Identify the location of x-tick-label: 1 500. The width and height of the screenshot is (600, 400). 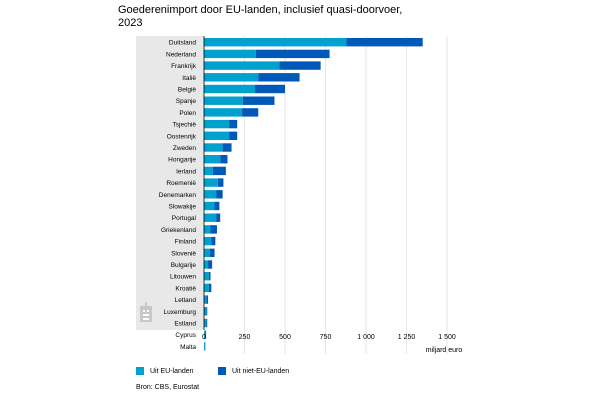
(447, 337).